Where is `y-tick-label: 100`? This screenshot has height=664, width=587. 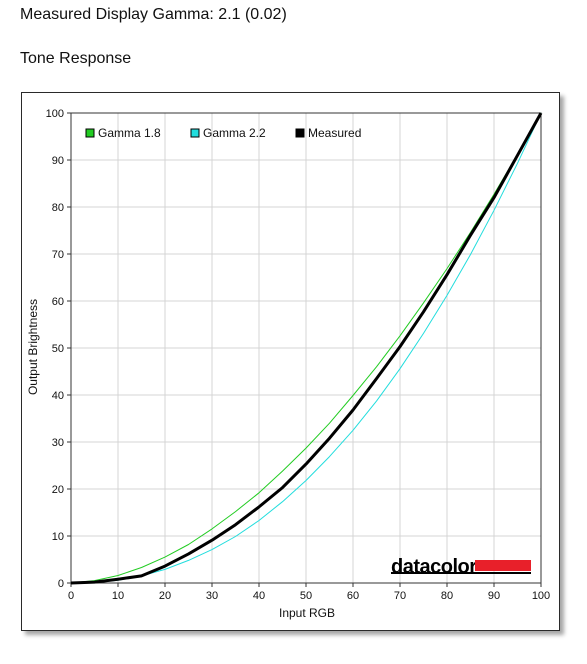
y-tick-label: 100 is located at coordinates (55, 114).